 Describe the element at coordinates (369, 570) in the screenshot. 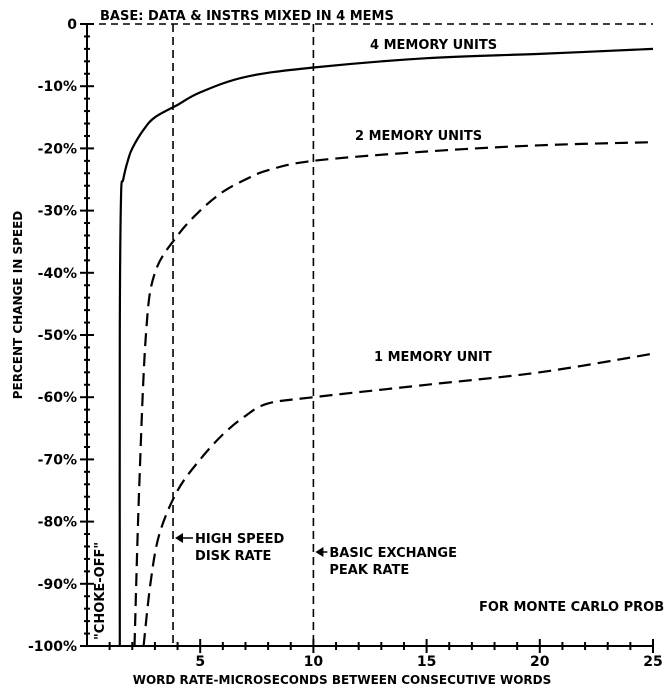

I see `exchange-rate-label-line-2: PEAK RATE` at that location.